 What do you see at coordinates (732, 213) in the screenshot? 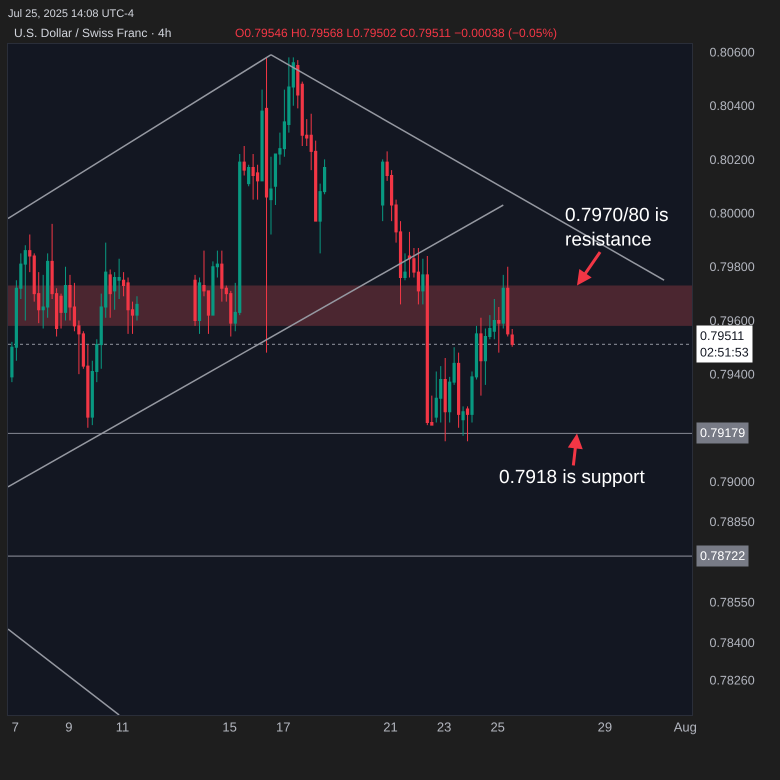
I see `y-tick-label: 0.80000` at bounding box center [732, 213].